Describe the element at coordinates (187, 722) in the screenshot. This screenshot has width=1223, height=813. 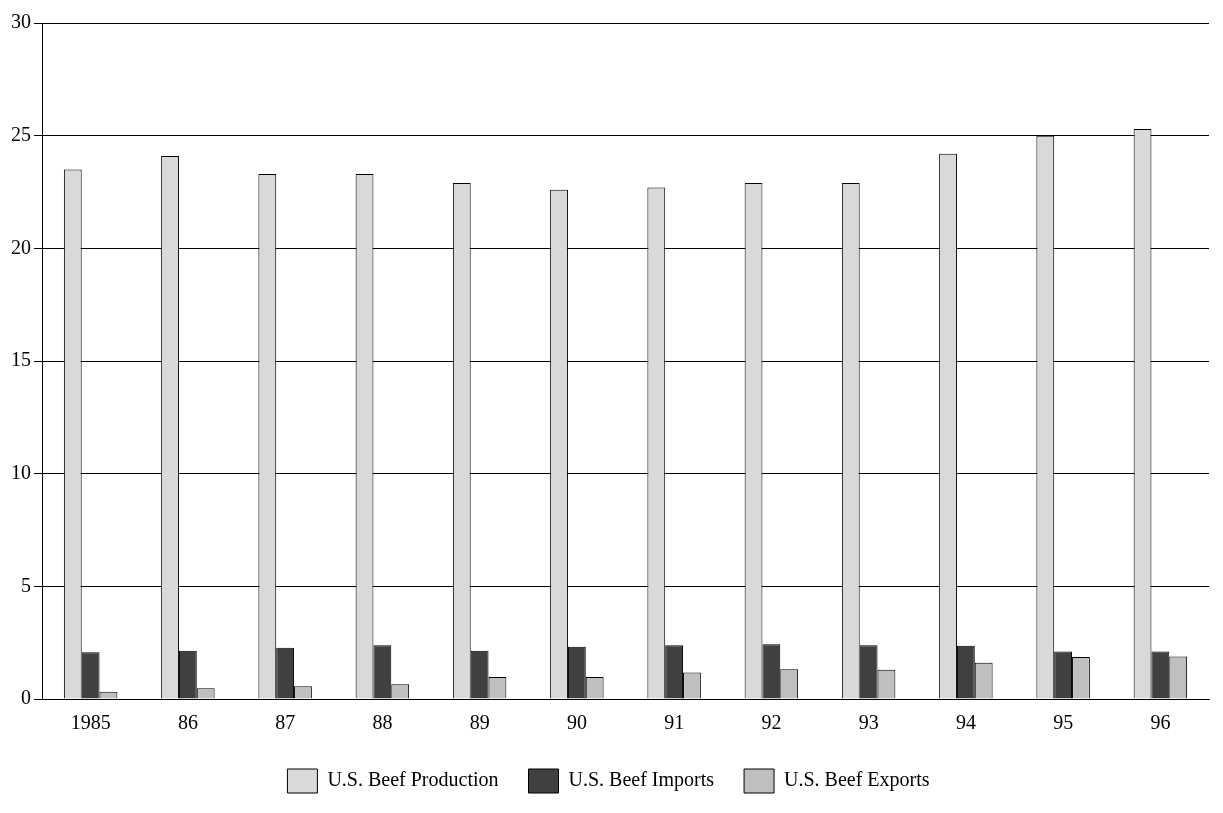
I see `x-tick-label: 86` at that location.